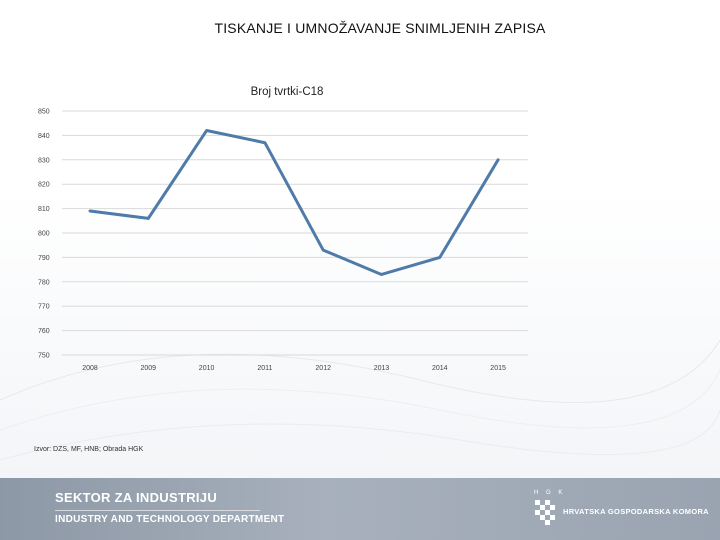 The image size is (720, 540). What do you see at coordinates (44, 307) in the screenshot?
I see `y-tick-label: 770` at bounding box center [44, 307].